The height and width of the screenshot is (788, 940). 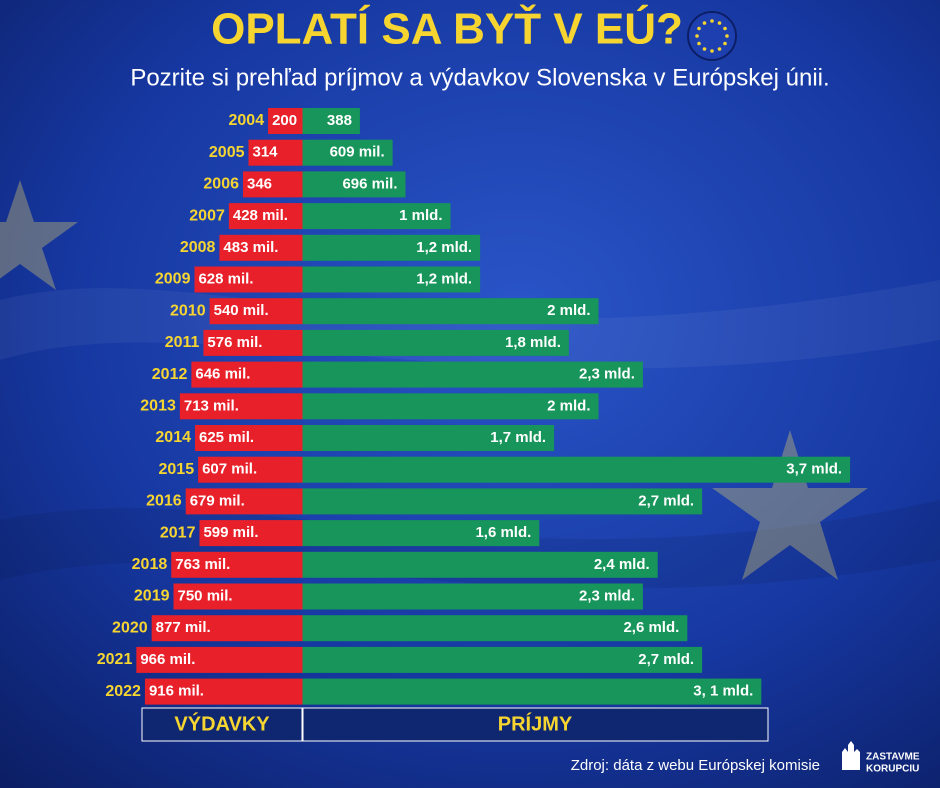 I want to click on category-label: 2005, so click(x=227, y=152).